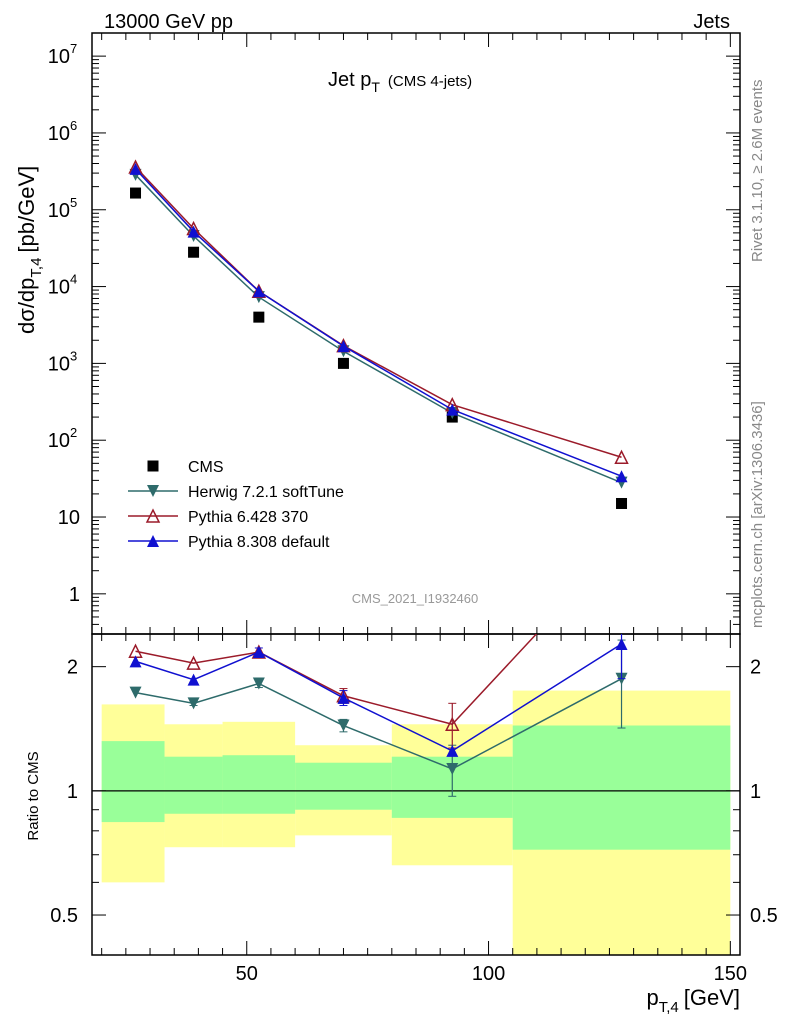 The image size is (786, 1024). I want to click on legend-label: Herwig 7.2.1 softTune, so click(266, 492).